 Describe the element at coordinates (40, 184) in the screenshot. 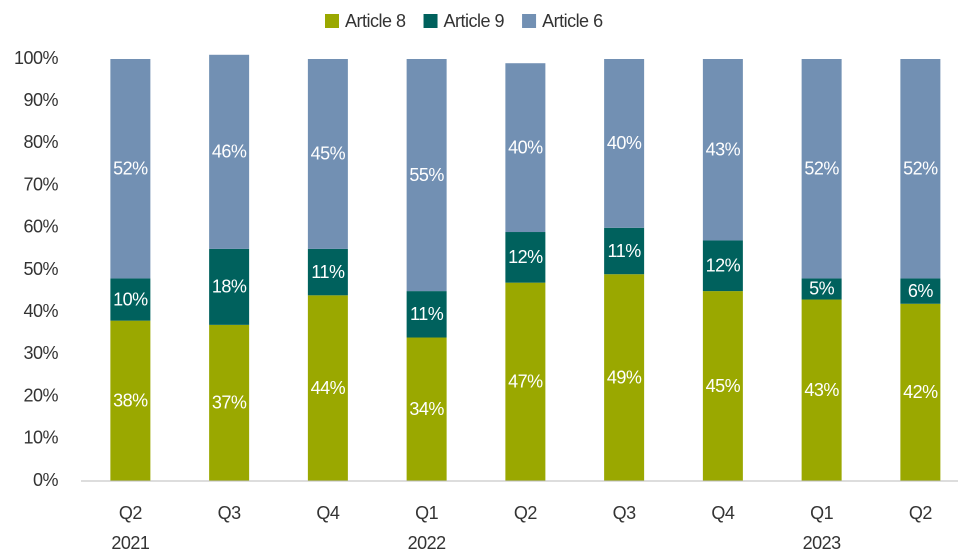

I see `y-tick-label: 70%` at that location.